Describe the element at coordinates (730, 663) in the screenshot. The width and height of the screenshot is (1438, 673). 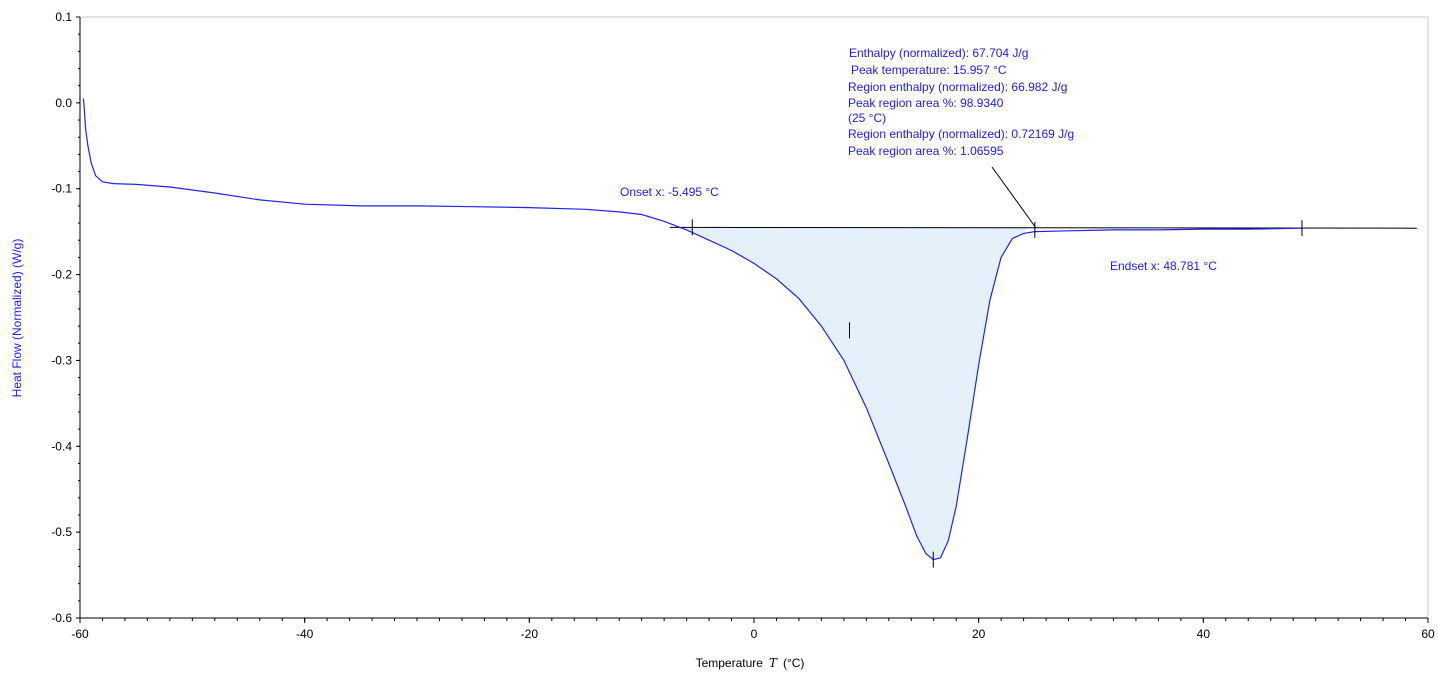
I see `x-axis-title-text: Temperature` at that location.